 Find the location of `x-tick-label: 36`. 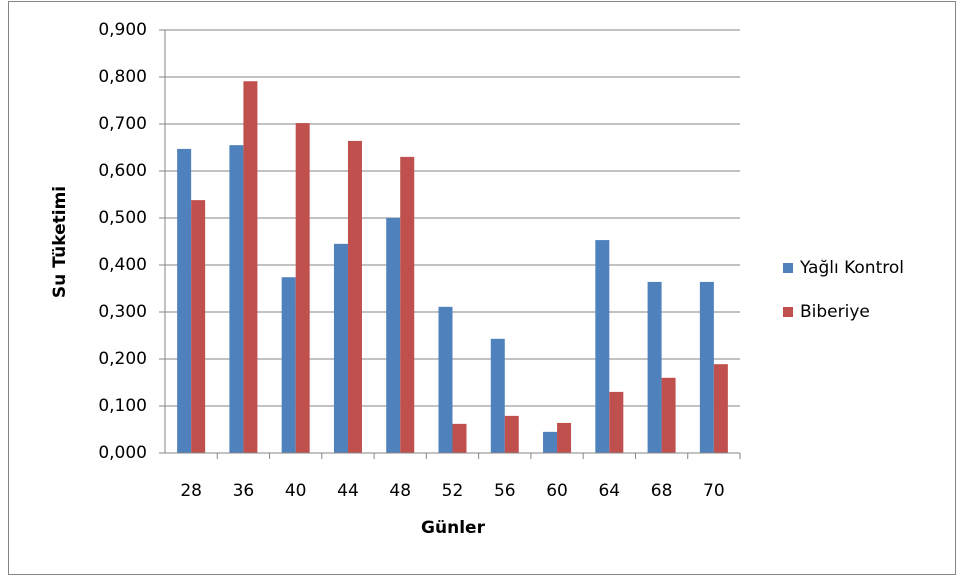

x-tick-label: 36 is located at coordinates (244, 491).